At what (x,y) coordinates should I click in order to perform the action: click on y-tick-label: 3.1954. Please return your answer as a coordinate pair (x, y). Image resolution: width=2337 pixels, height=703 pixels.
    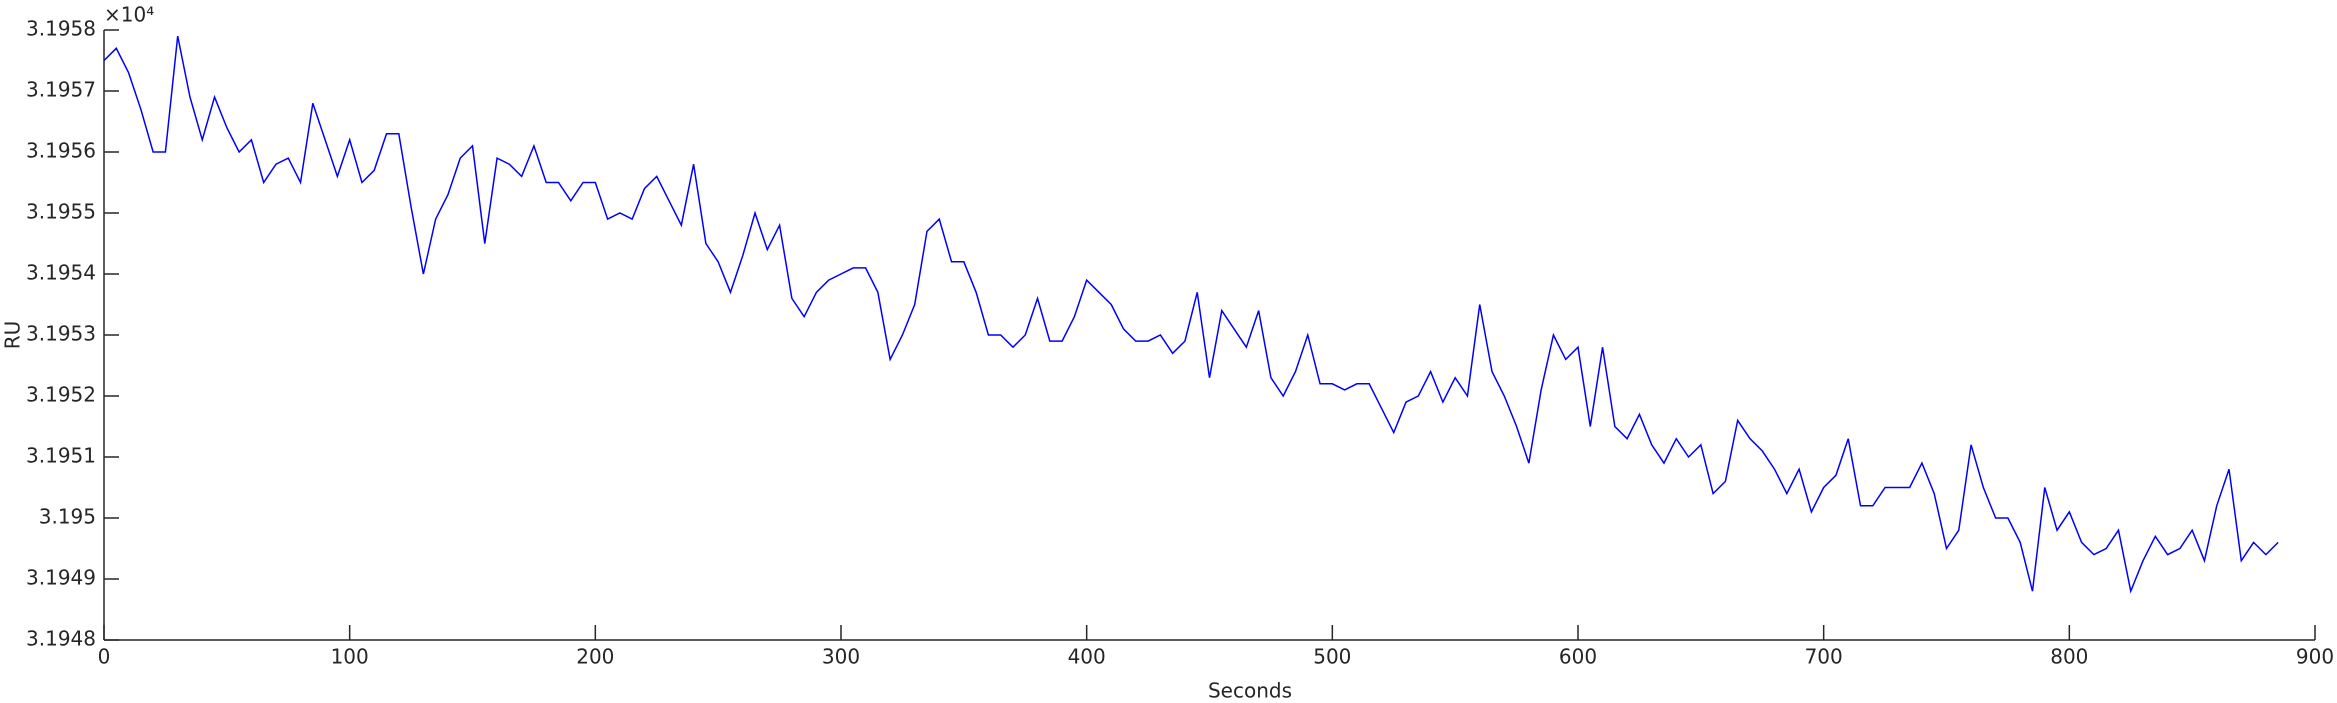
    Looking at the image, I should click on (61, 273).